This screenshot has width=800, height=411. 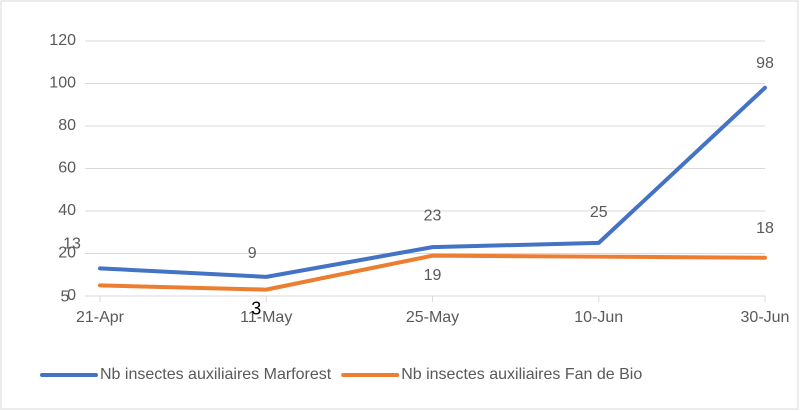 I want to click on legend-label: Nb insectes auxiliaires Marforest, so click(x=216, y=374).